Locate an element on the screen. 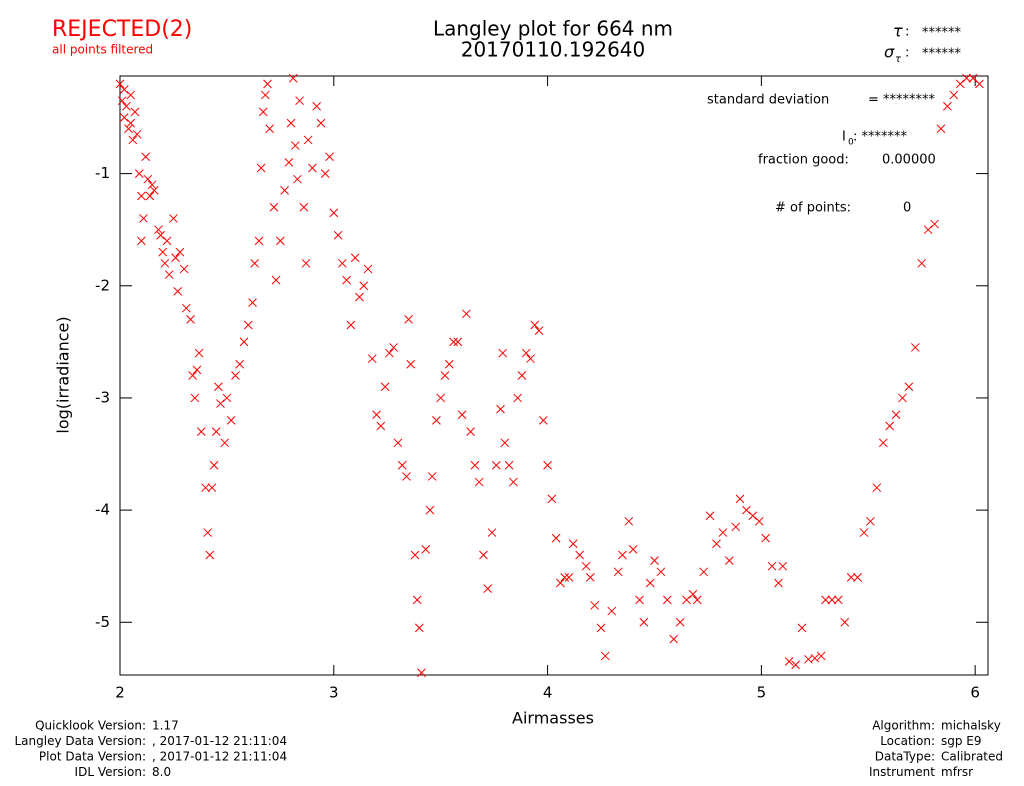  x-tick-label: 2 is located at coordinates (120, 693).